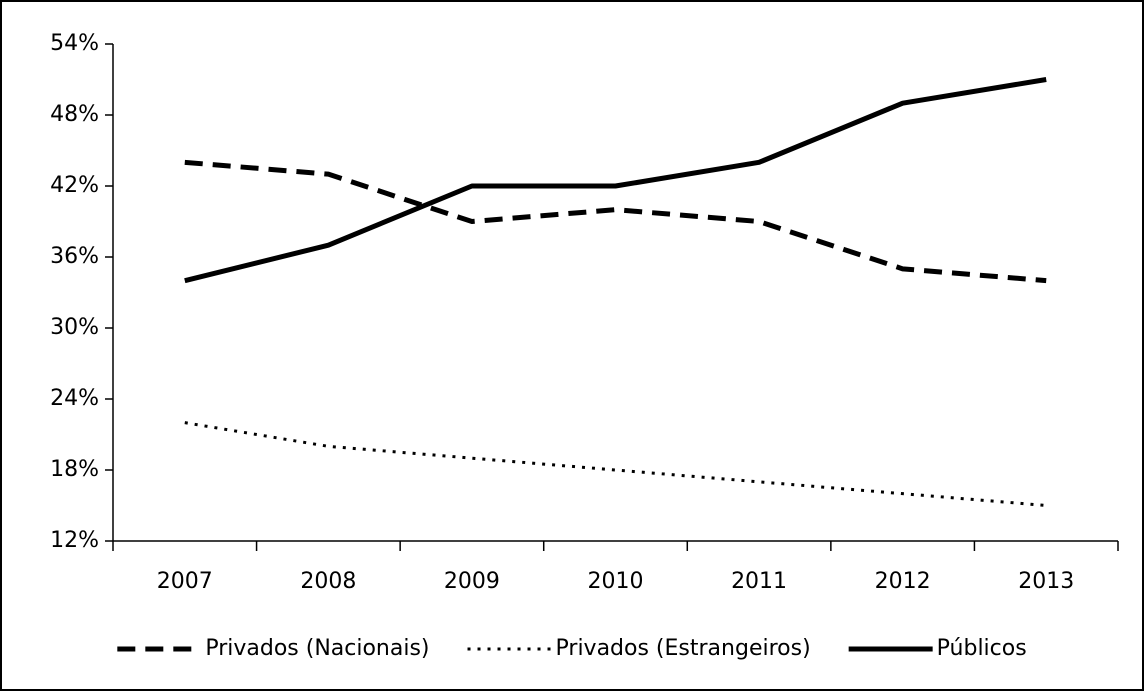  I want to click on x-tick-label: 2011, so click(759, 581).